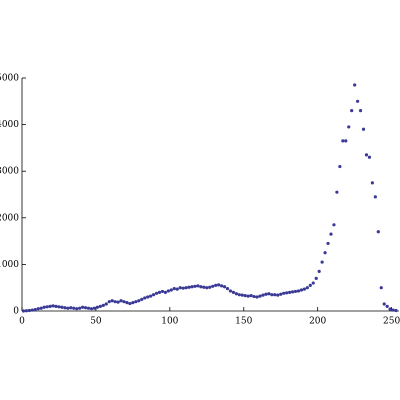 This screenshot has height=400, width=400. What do you see at coordinates (9, 265) in the screenshot?
I see `y-tick-label: 1000` at bounding box center [9, 265].